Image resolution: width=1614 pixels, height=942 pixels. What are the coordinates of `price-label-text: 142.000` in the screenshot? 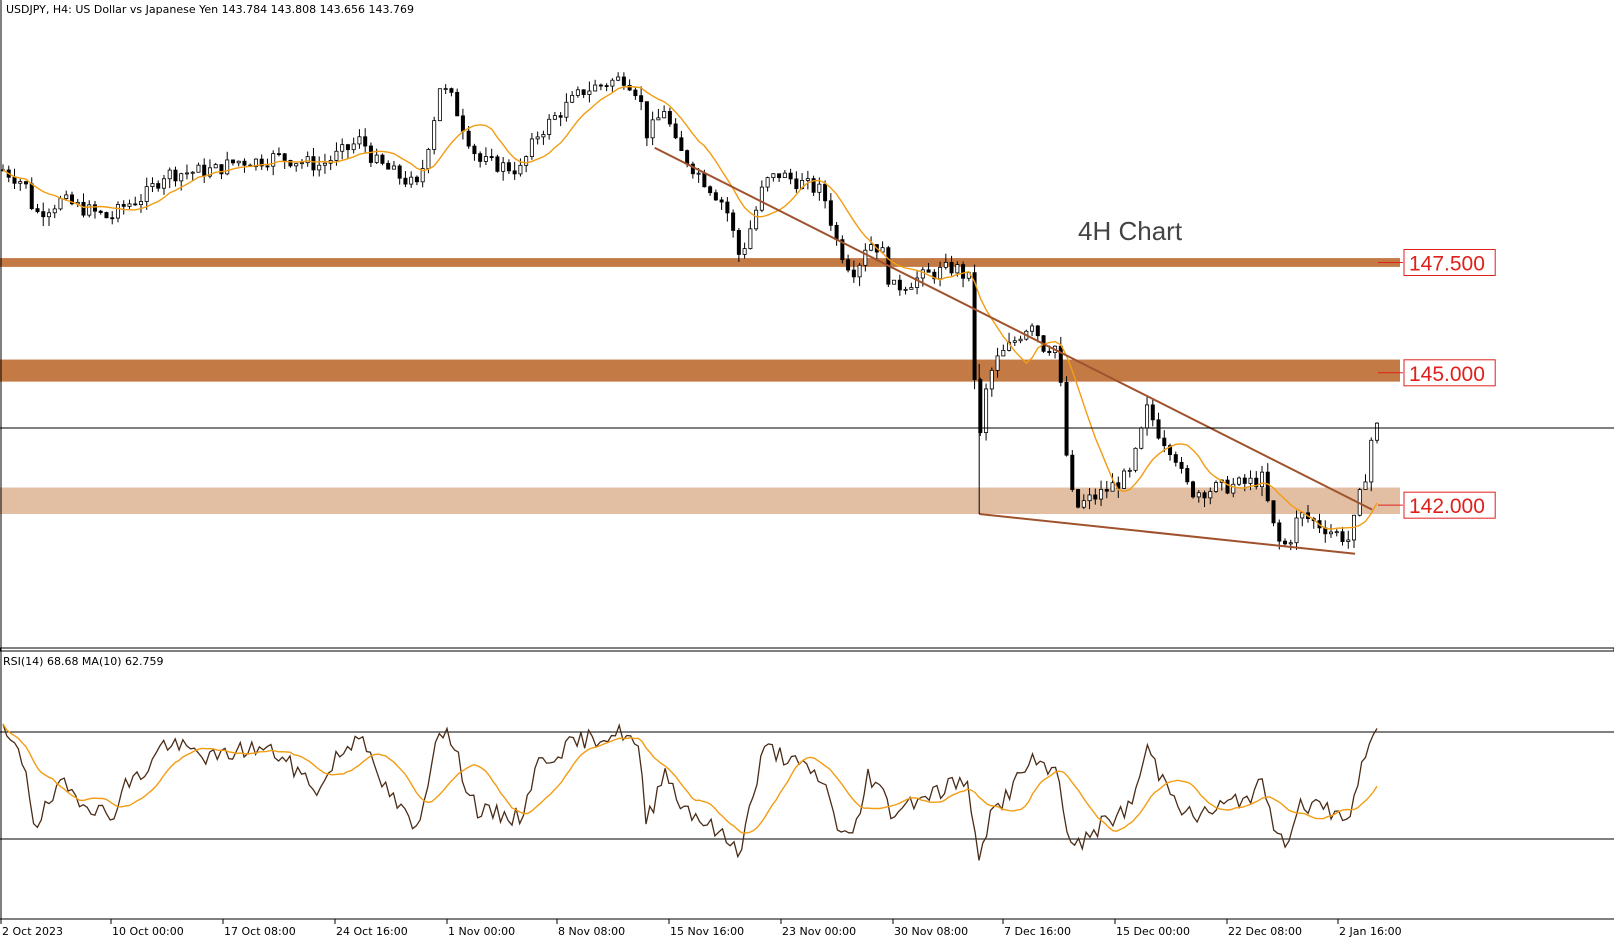 It's located at (1447, 506).